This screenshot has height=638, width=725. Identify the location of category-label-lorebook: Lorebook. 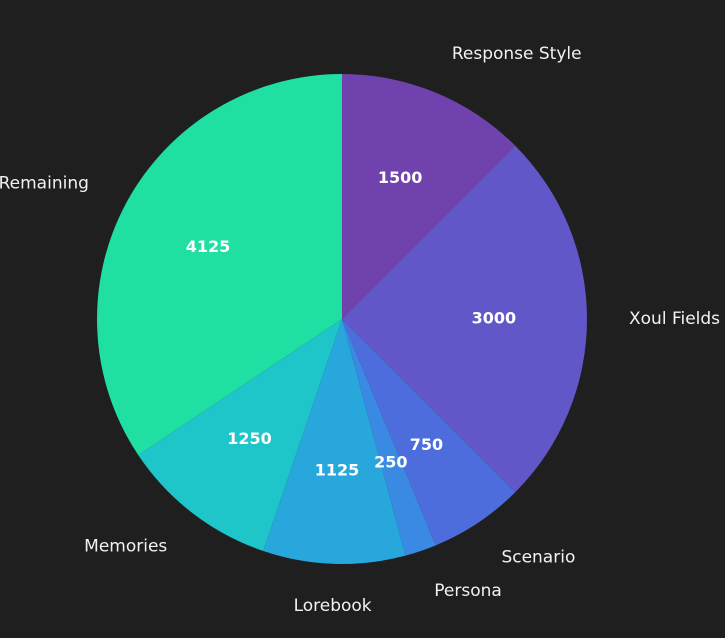
(333, 606).